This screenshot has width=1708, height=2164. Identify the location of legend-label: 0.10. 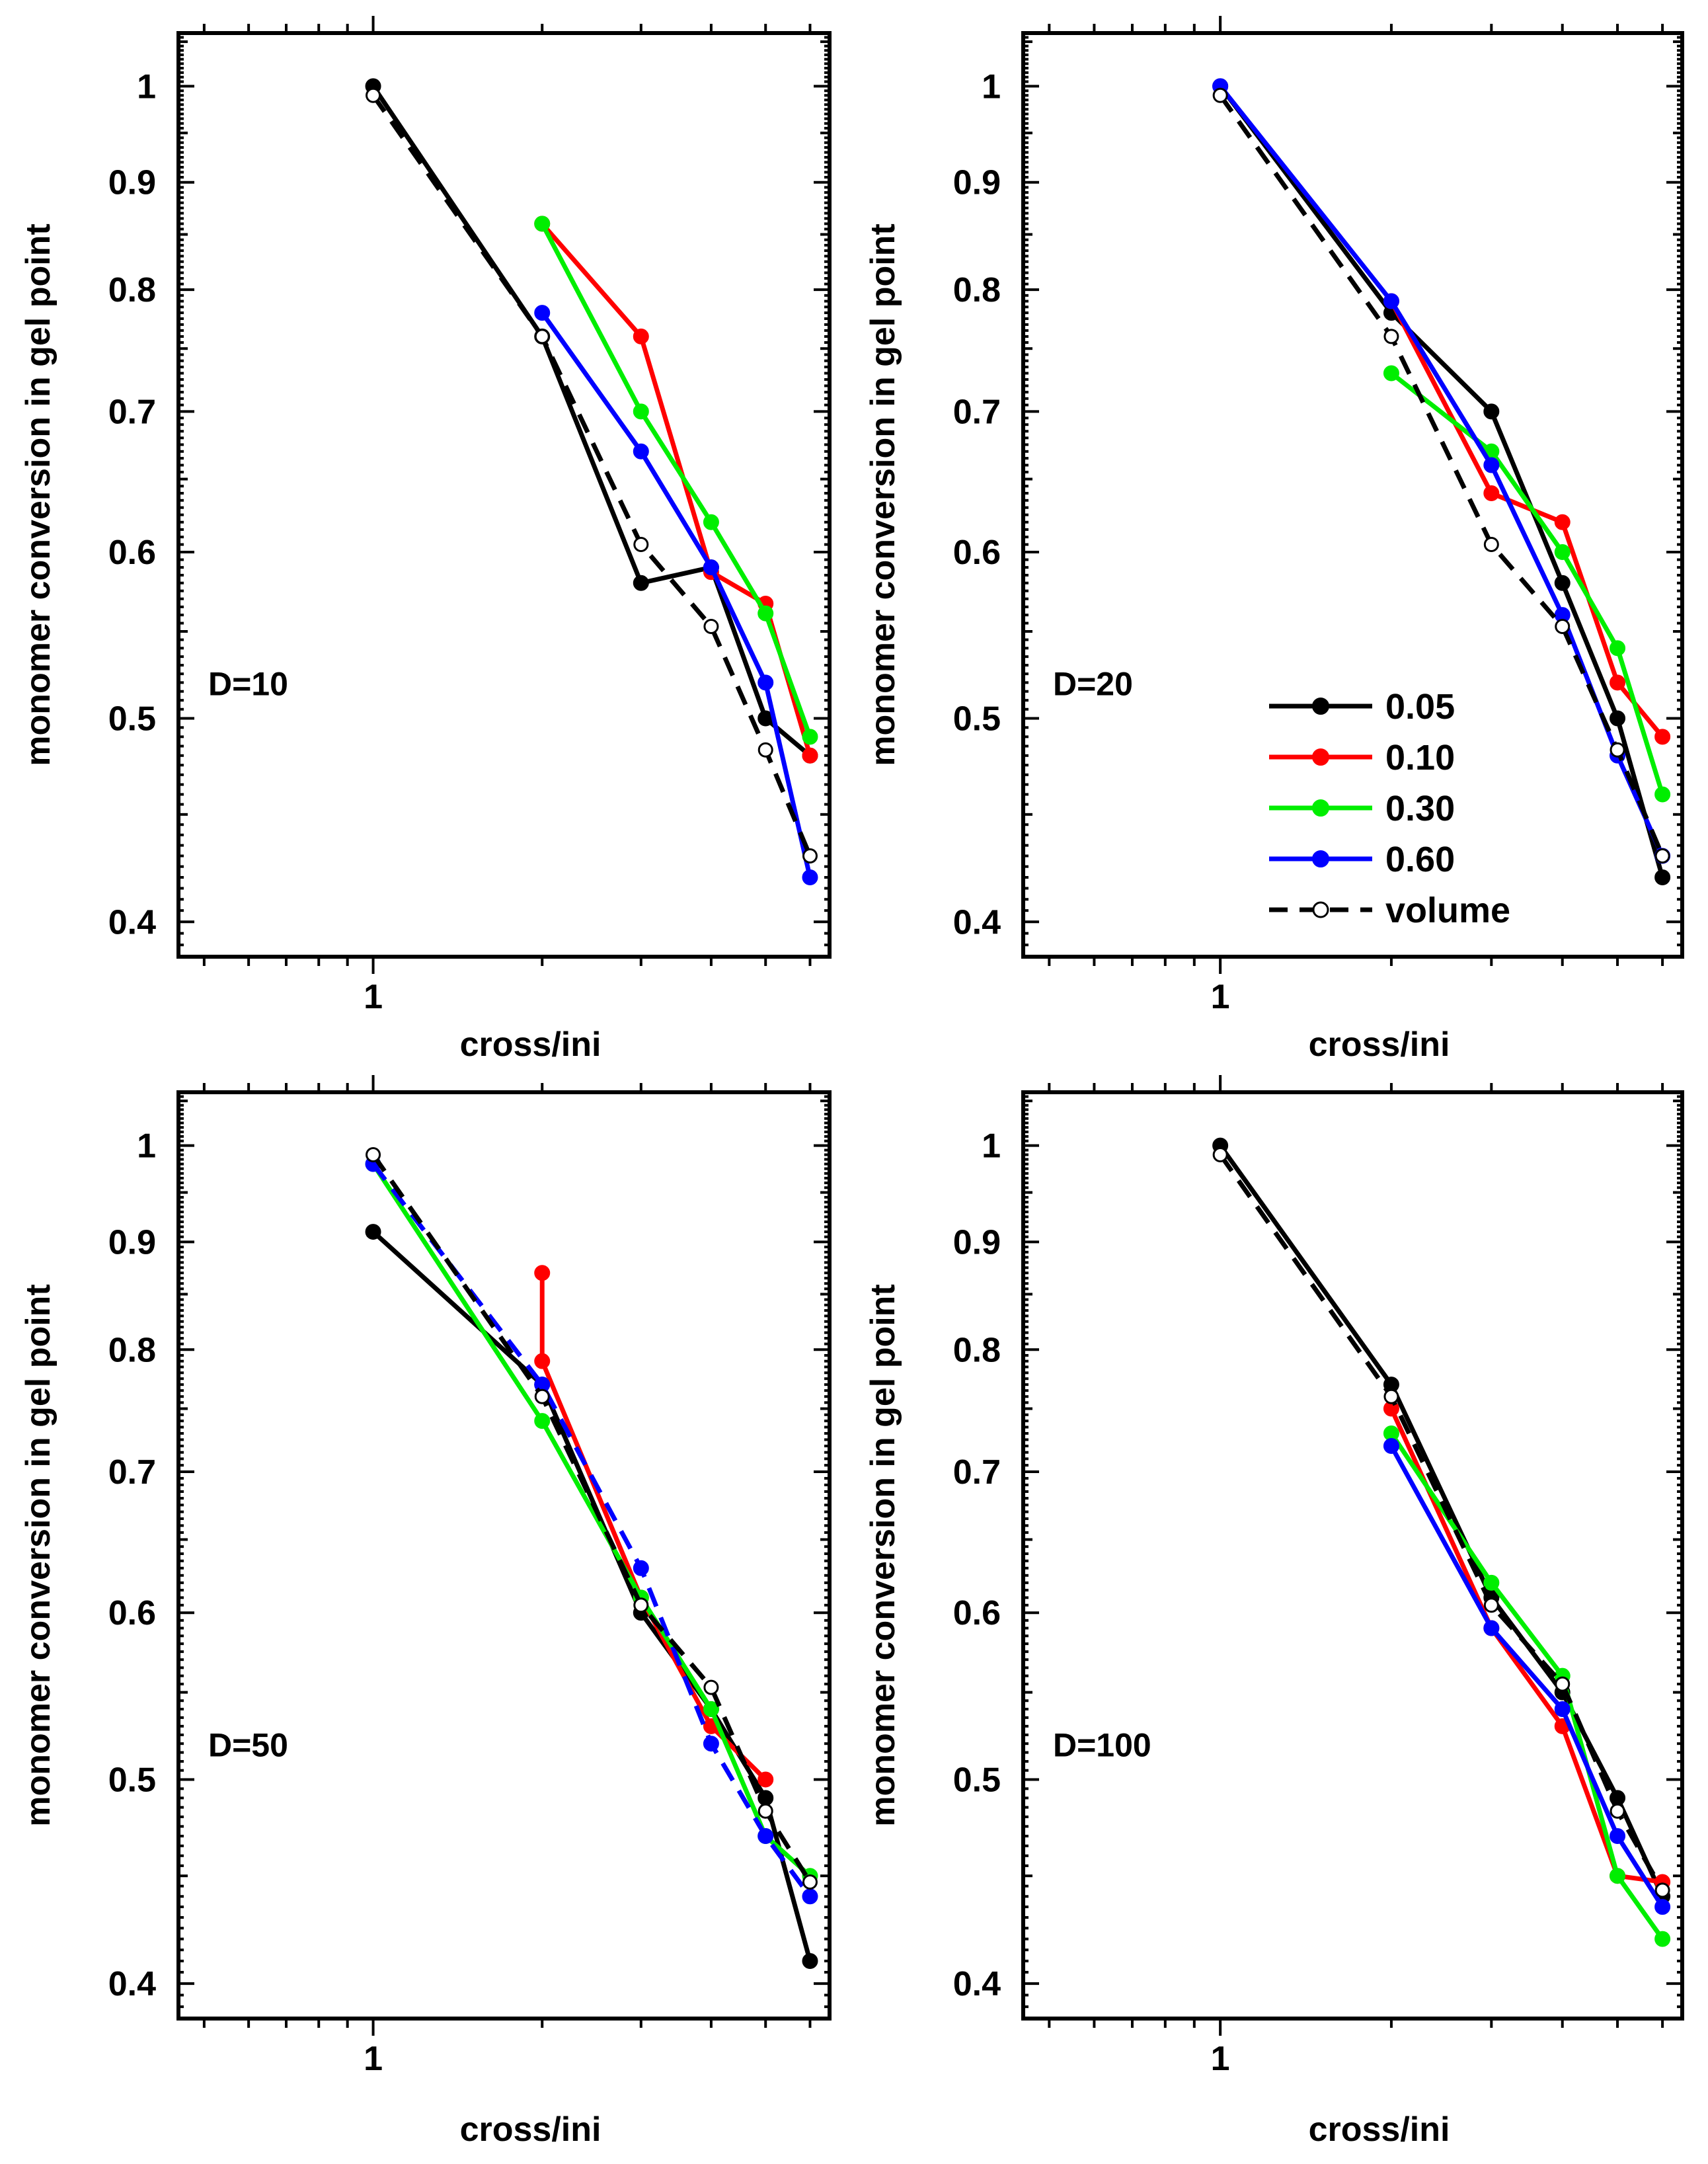
(1420, 758).